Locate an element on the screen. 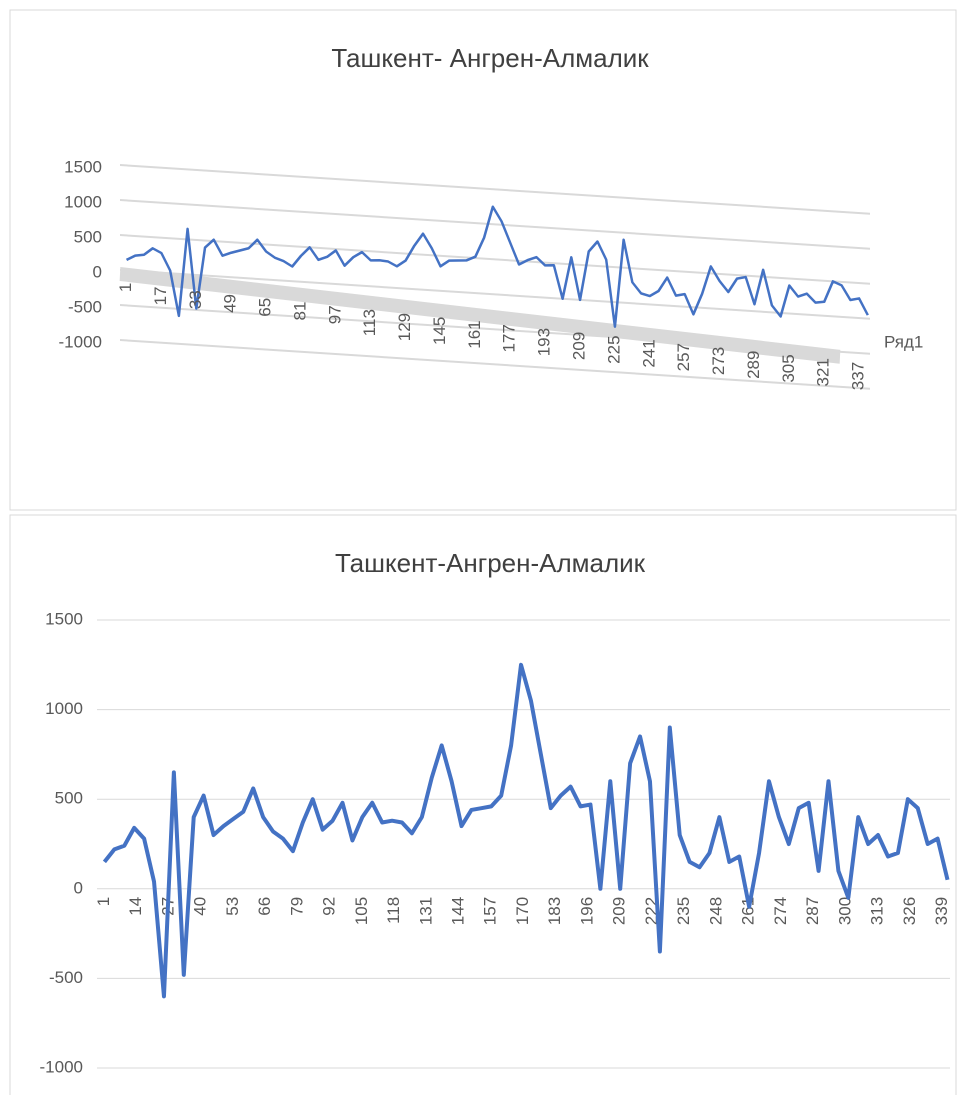  x-tick-label: 321 is located at coordinates (823, 372).